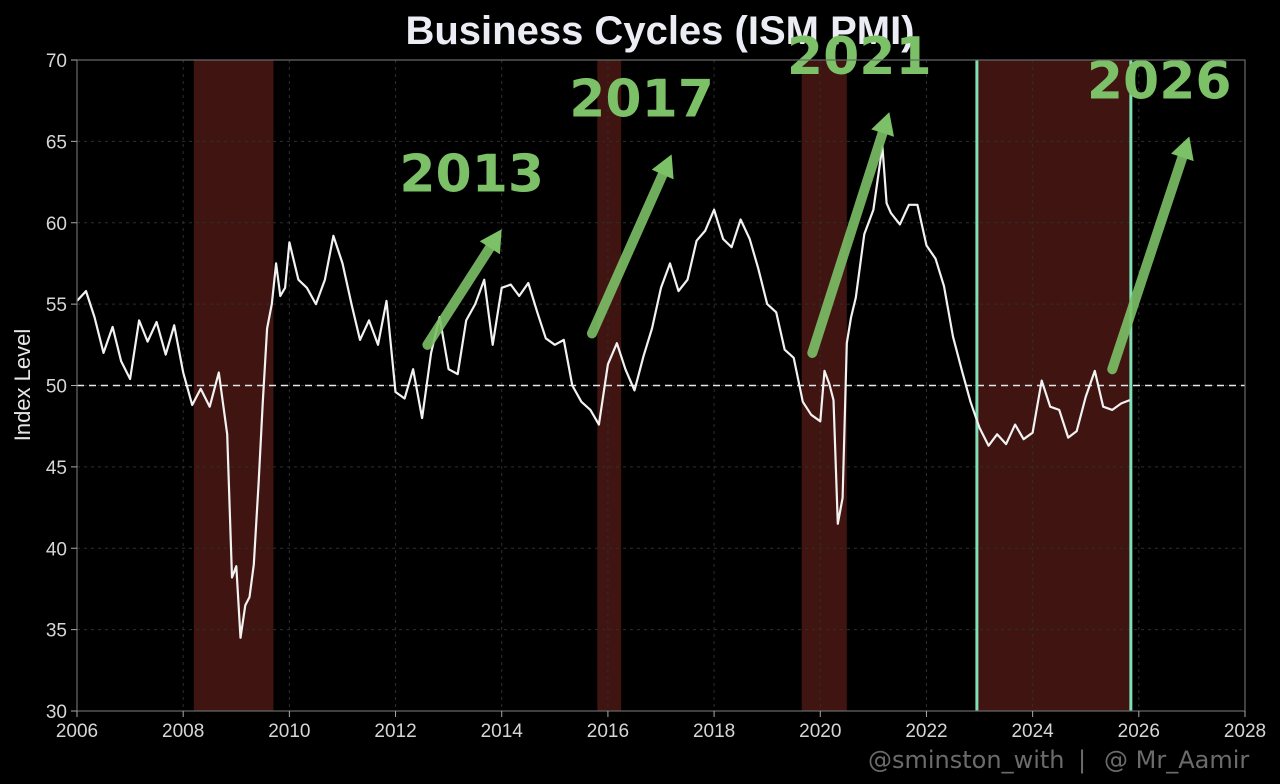 This screenshot has width=1280, height=784. What do you see at coordinates (926, 731) in the screenshot?
I see `x-tick-label-2022: 2022` at bounding box center [926, 731].